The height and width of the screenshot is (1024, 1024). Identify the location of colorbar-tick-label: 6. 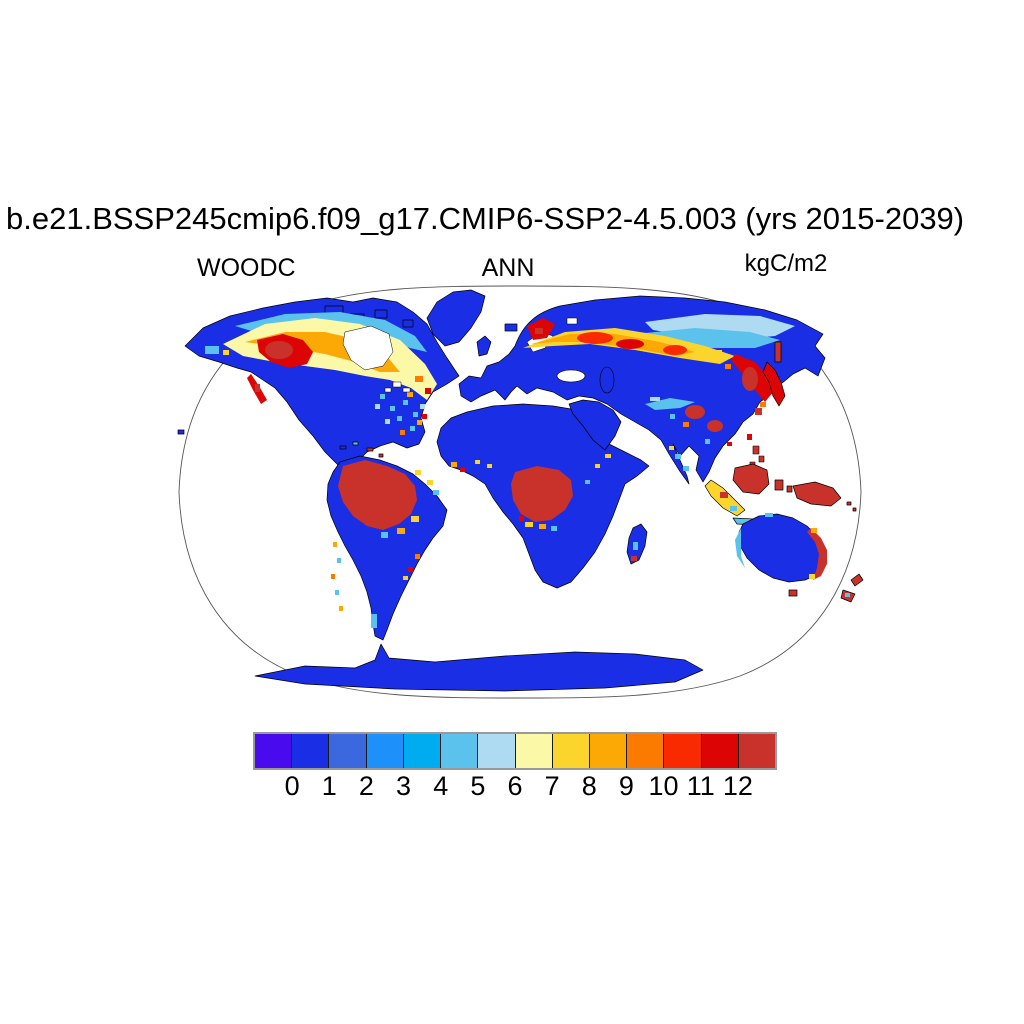
(515, 786).